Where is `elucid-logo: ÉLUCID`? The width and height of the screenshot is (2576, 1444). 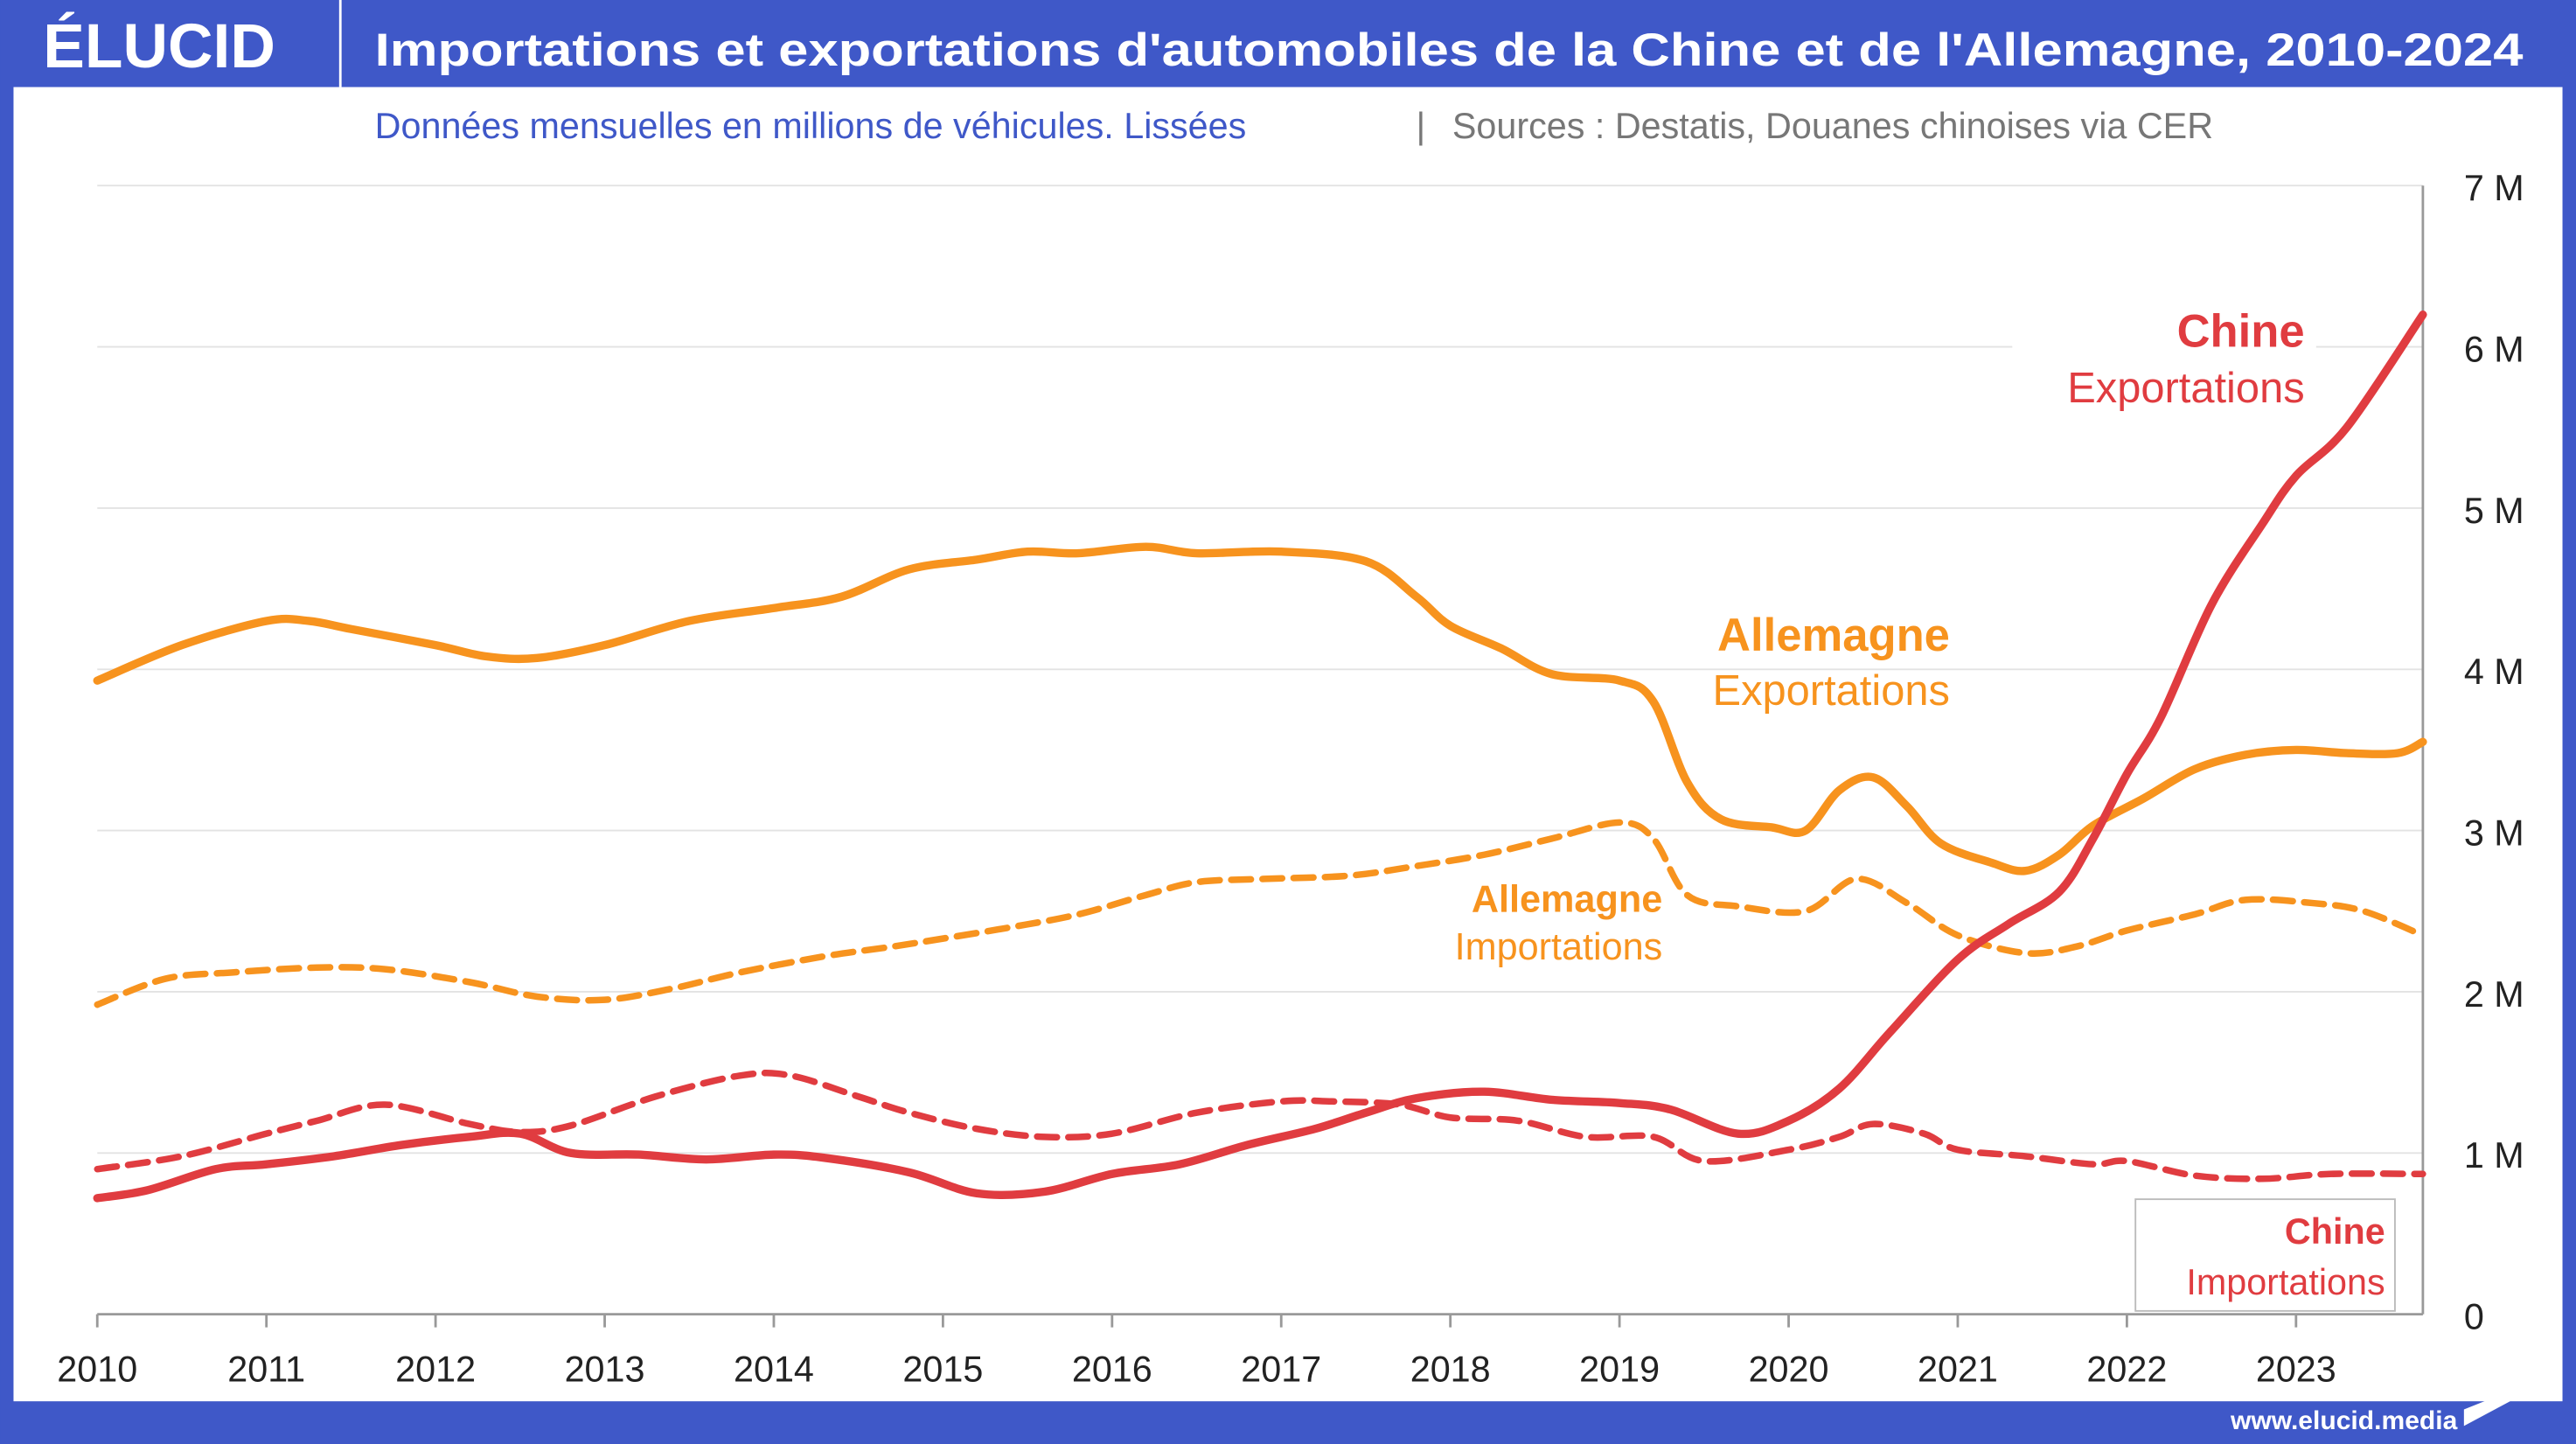 elucid-logo: ÉLUCID is located at coordinates (159, 45).